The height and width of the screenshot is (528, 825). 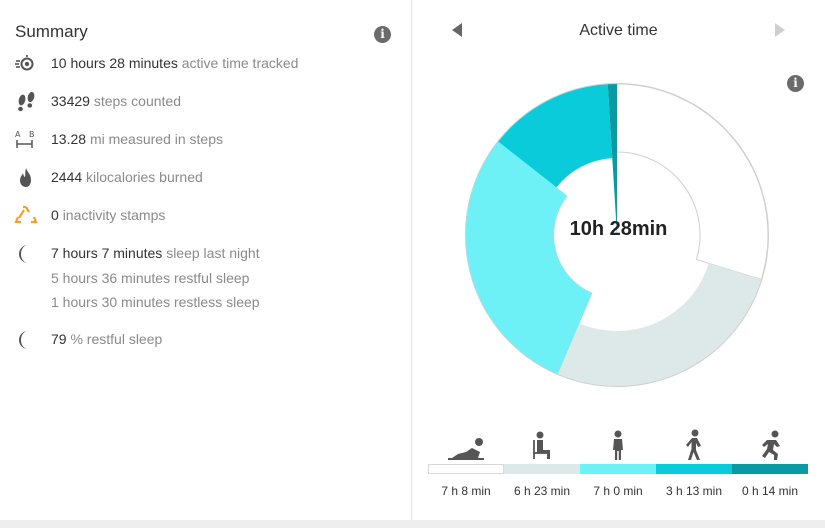 What do you see at coordinates (411, 260) in the screenshot?
I see `panel-divider` at bounding box center [411, 260].